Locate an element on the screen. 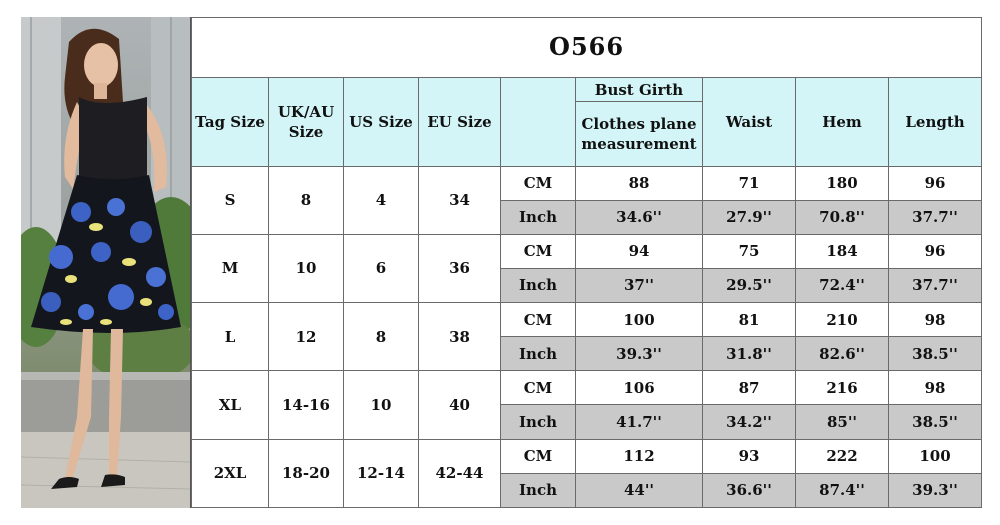 The width and height of the screenshot is (1000, 525). hem-inch-cell: 70.8'' is located at coordinates (842, 217).